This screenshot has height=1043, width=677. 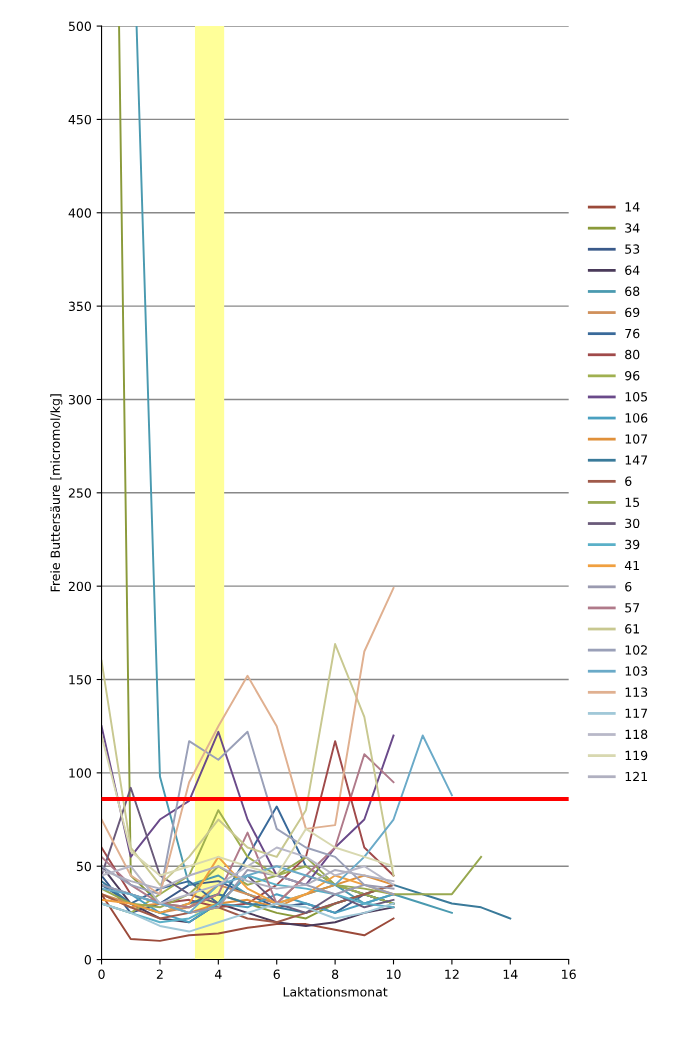 What do you see at coordinates (79, 399) in the screenshot?
I see `y-tick-label: 300` at bounding box center [79, 399].